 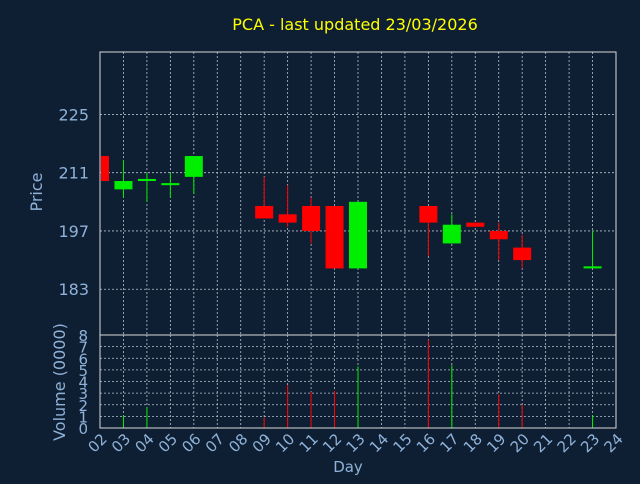 I want to click on x-tick-label: 20, so click(x=520, y=443).